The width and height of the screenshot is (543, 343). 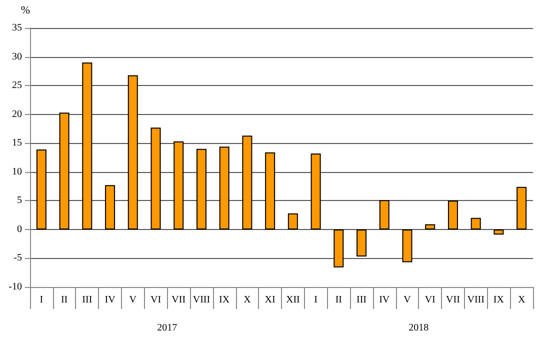 I want to click on y-tick-label: 25, so click(x=17, y=86).